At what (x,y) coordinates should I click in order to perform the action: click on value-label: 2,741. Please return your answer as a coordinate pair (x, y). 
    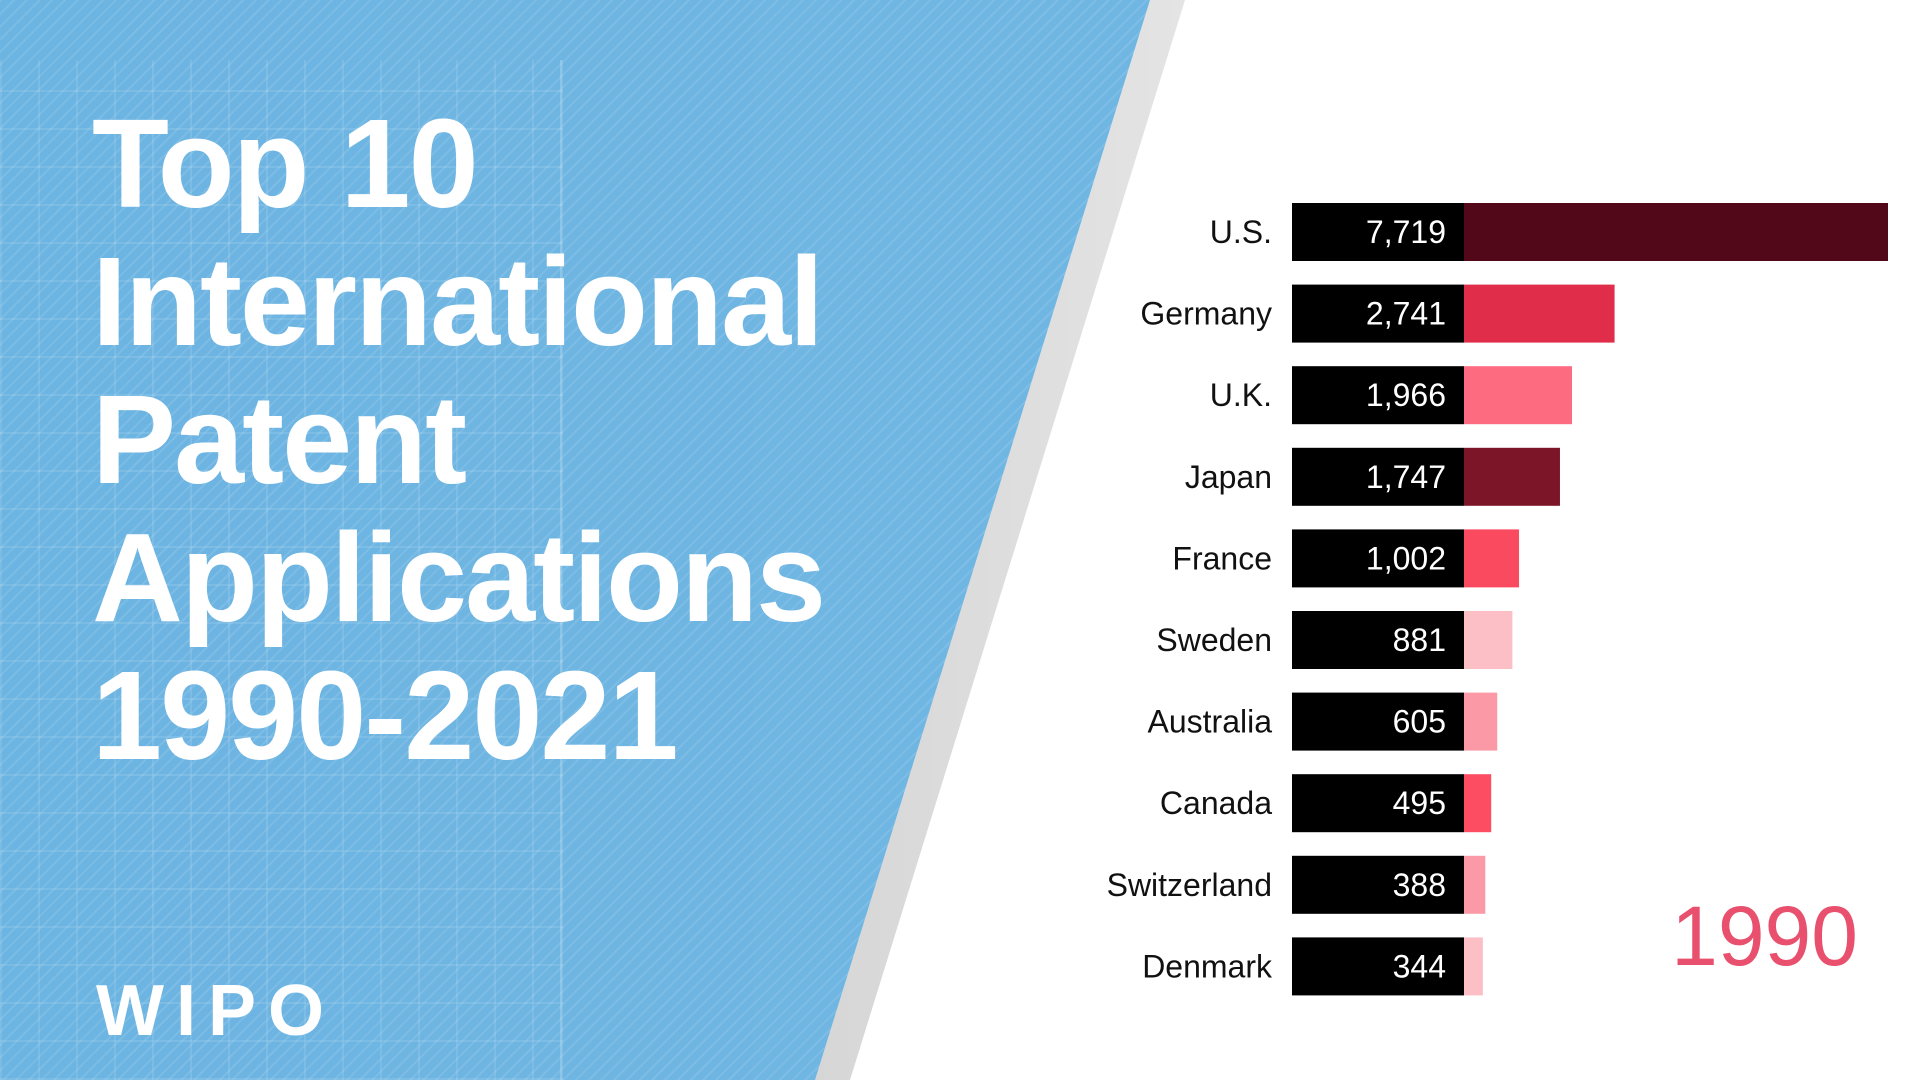
    Looking at the image, I should click on (1406, 314).